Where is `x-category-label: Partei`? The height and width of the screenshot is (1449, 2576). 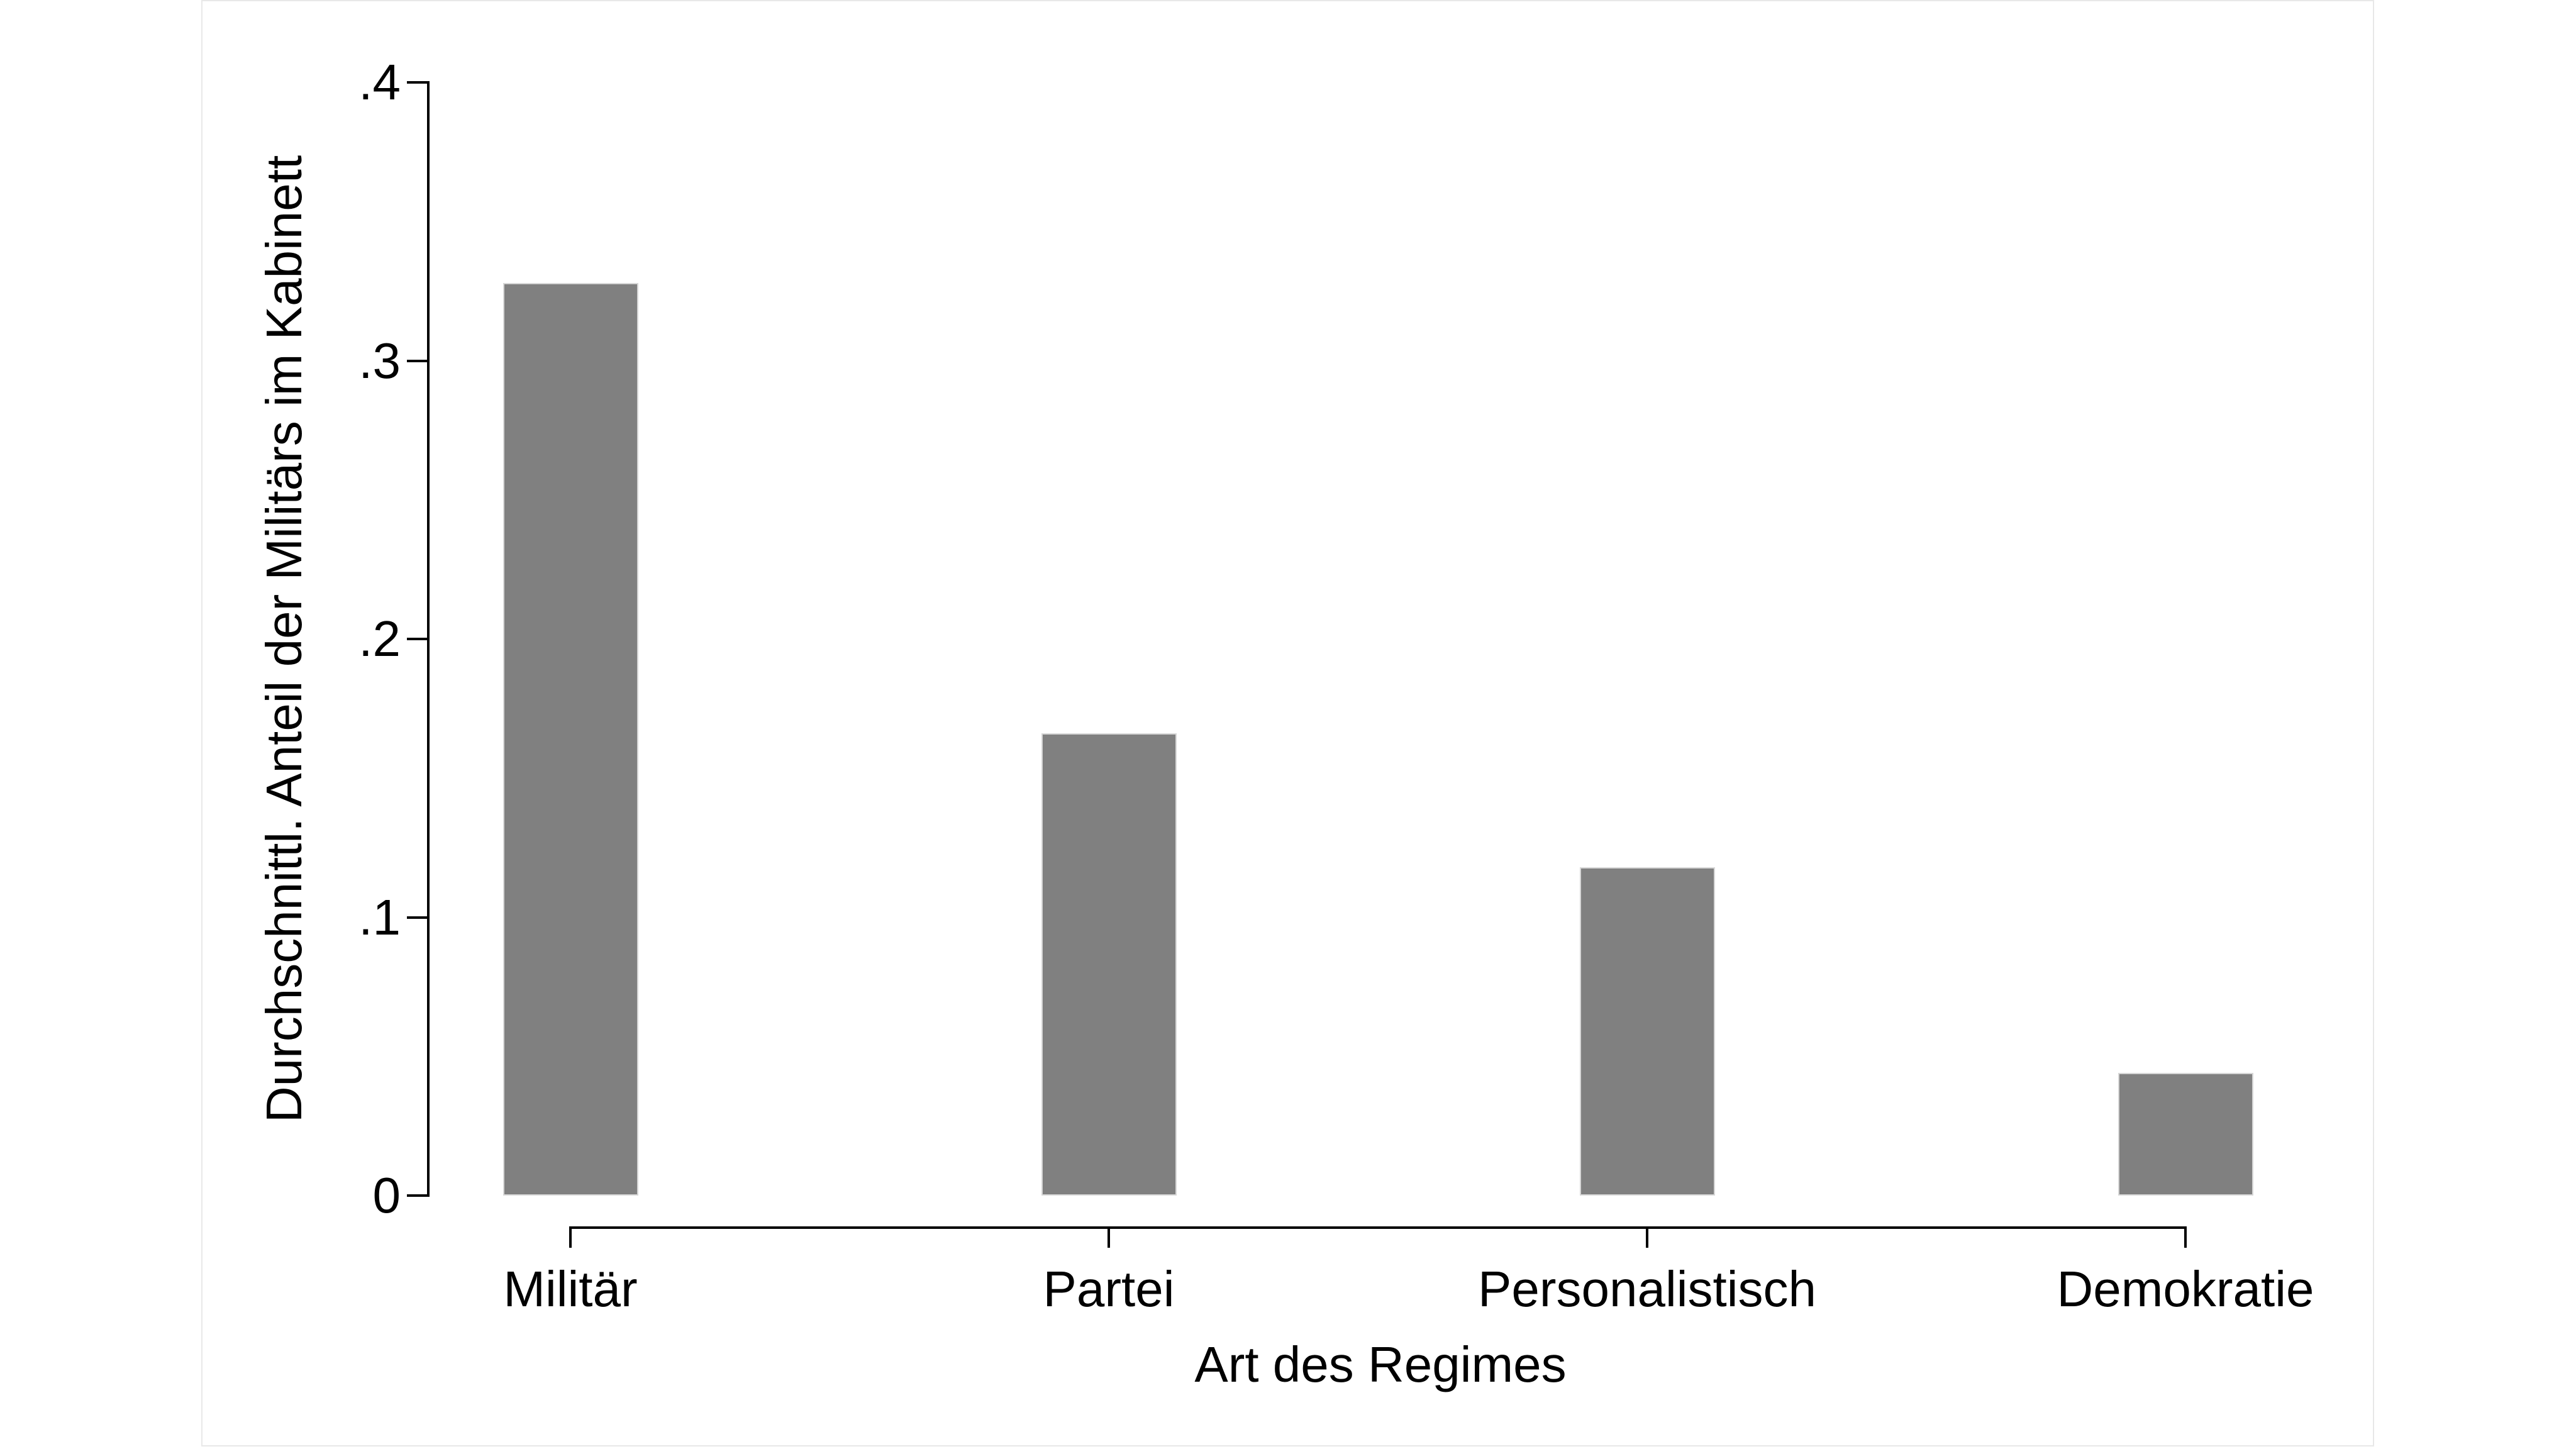
x-category-label: Partei is located at coordinates (1109, 1289).